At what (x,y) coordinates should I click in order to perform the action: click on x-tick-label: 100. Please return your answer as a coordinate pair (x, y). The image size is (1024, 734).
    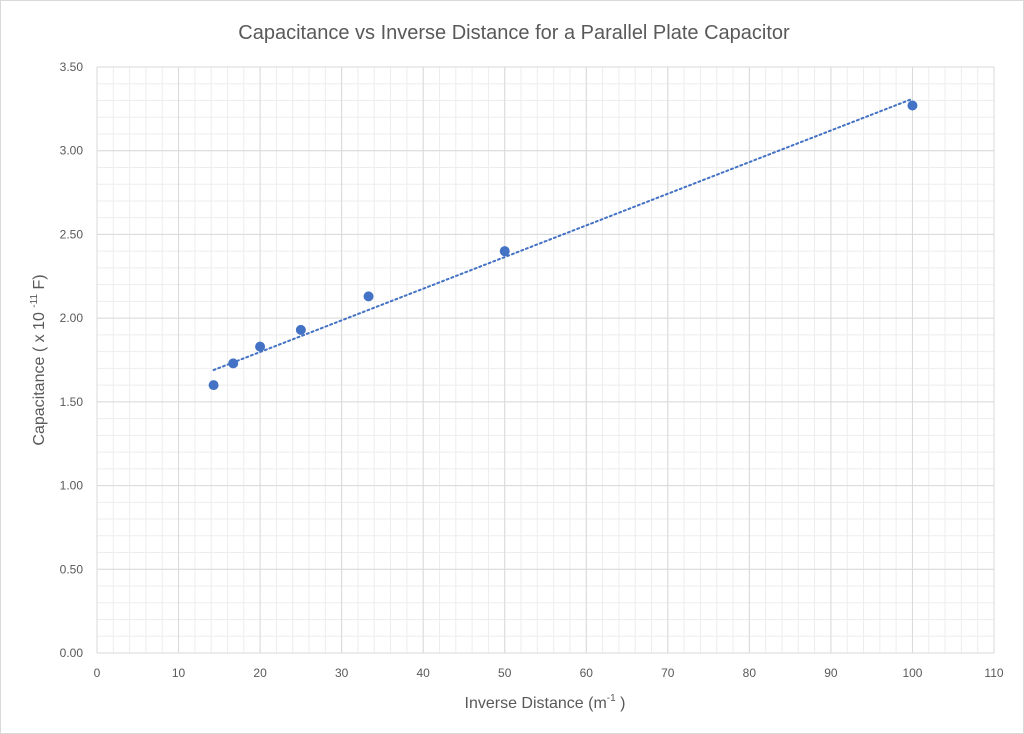
    Looking at the image, I should click on (912, 673).